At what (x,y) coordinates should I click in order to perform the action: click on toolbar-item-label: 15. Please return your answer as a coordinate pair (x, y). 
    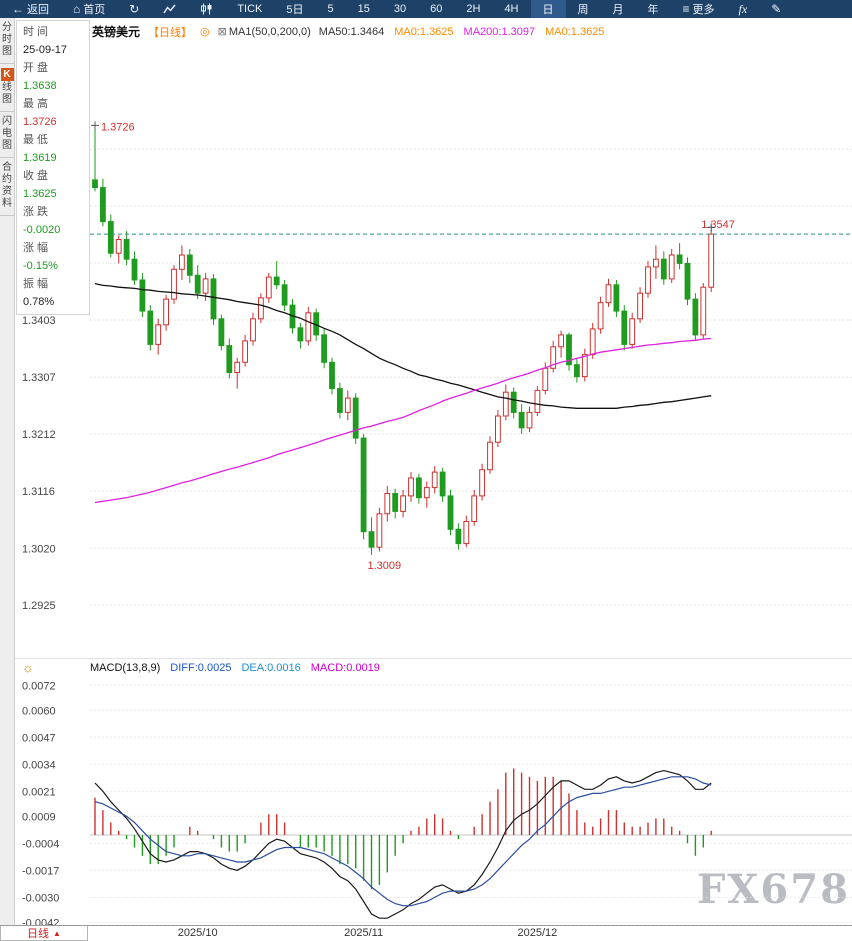
    Looking at the image, I should click on (363, 9).